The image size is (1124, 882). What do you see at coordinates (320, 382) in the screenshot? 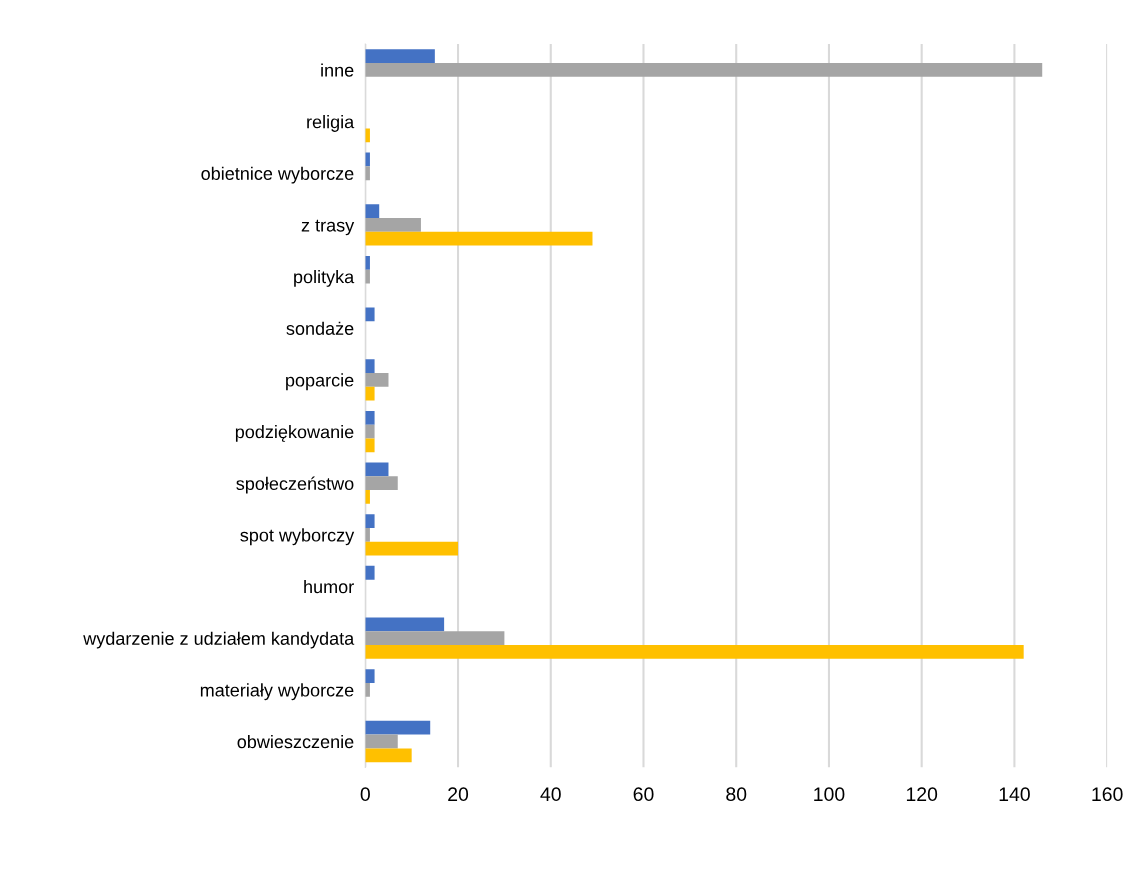
I see `y-tick-label: poparcie` at bounding box center [320, 382].